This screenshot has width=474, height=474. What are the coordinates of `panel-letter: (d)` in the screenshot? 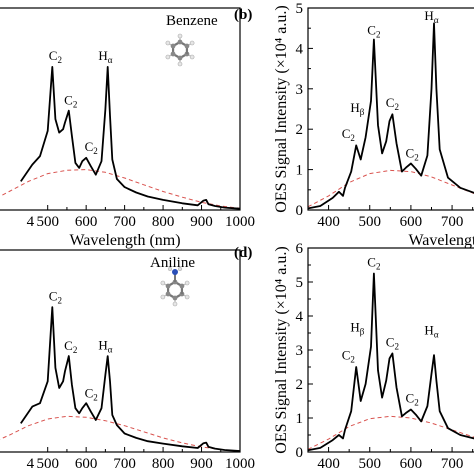 It's located at (243, 253).